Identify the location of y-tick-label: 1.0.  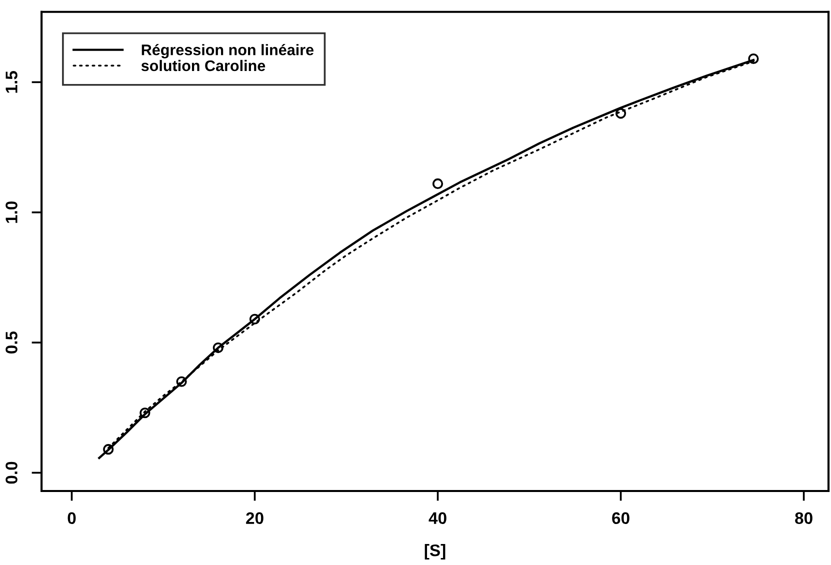
(12, 212).